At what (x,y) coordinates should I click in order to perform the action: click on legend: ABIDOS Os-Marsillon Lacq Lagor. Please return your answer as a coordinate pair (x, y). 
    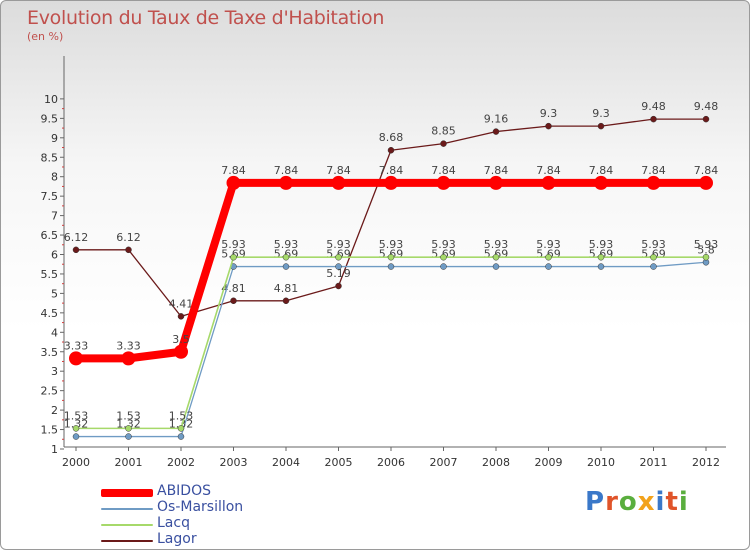
    Looking at the image, I should click on (201, 516).